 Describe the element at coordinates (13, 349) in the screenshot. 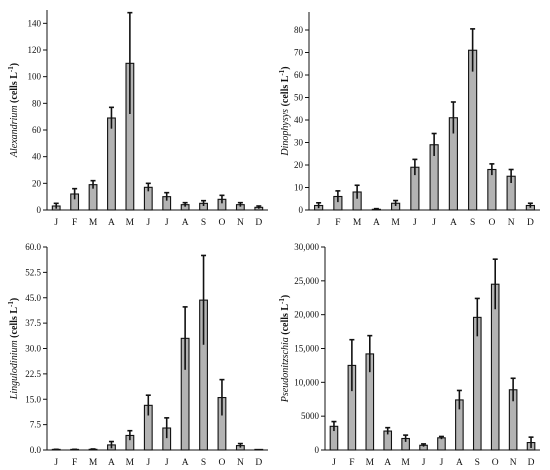

I see `y-axis-label: Lingulodinium (cells L-1)` at that location.